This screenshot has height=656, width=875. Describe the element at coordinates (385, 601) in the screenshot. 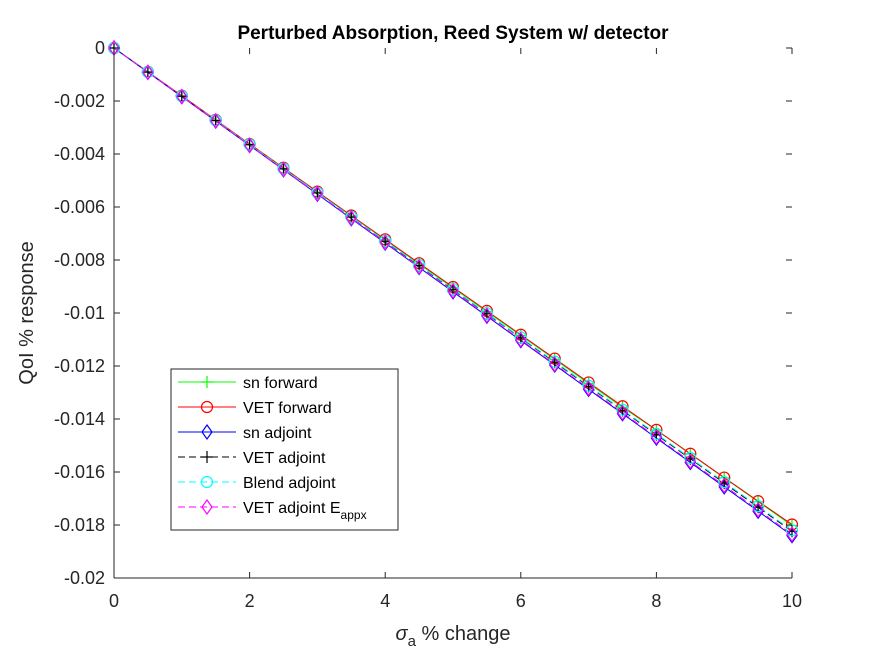

I see `x-tick-label: 4` at that location.